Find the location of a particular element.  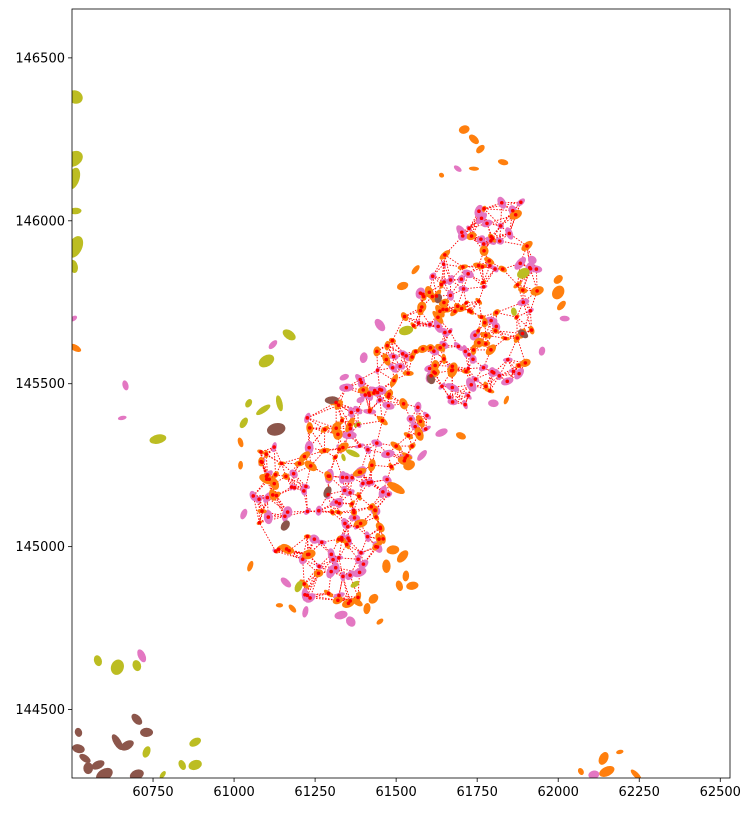

x-tick-label: 60750 is located at coordinates (152, 792).